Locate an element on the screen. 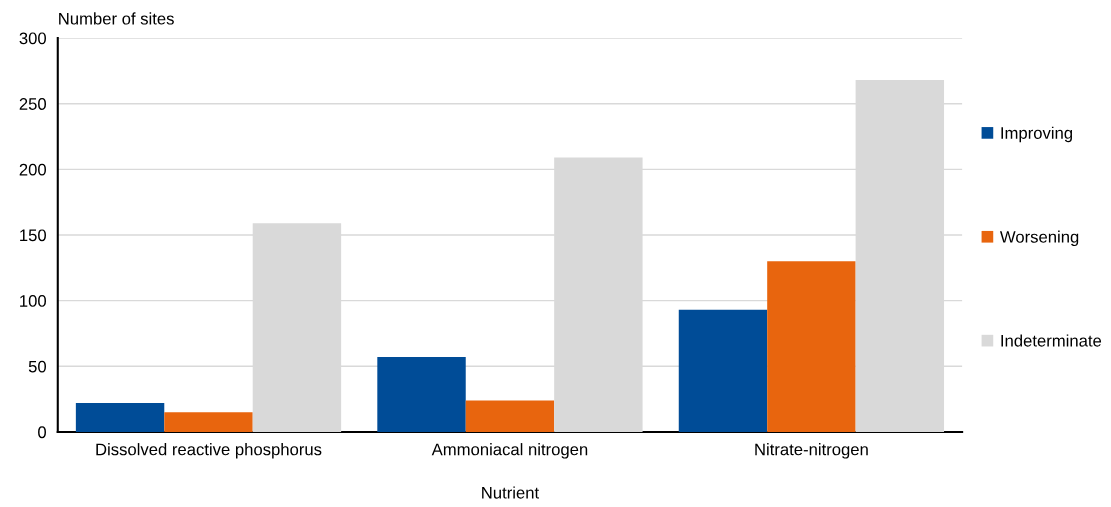 This screenshot has width=1111, height=507. y-tick-label: 300 is located at coordinates (33, 38).